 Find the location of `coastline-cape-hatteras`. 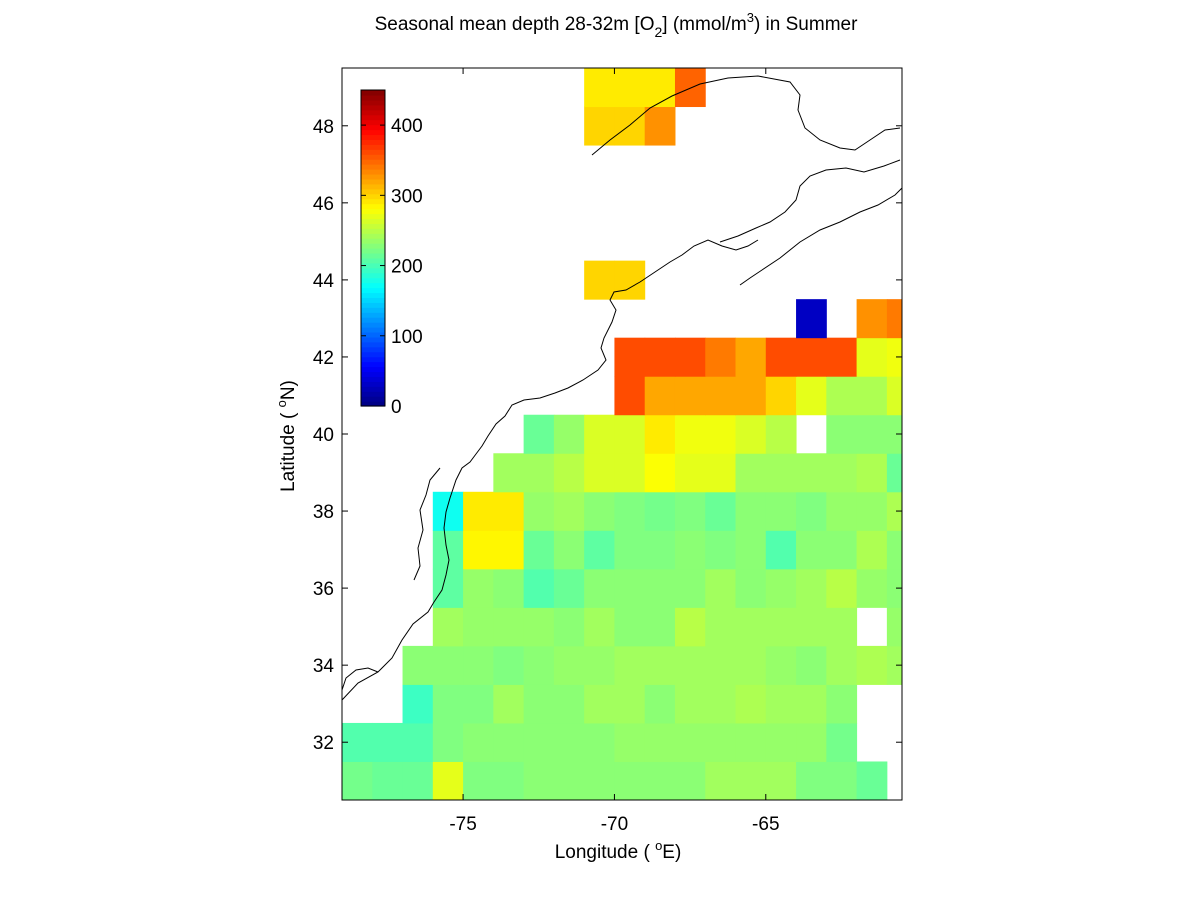

coastline-cape-hatteras is located at coordinates (360, 679).